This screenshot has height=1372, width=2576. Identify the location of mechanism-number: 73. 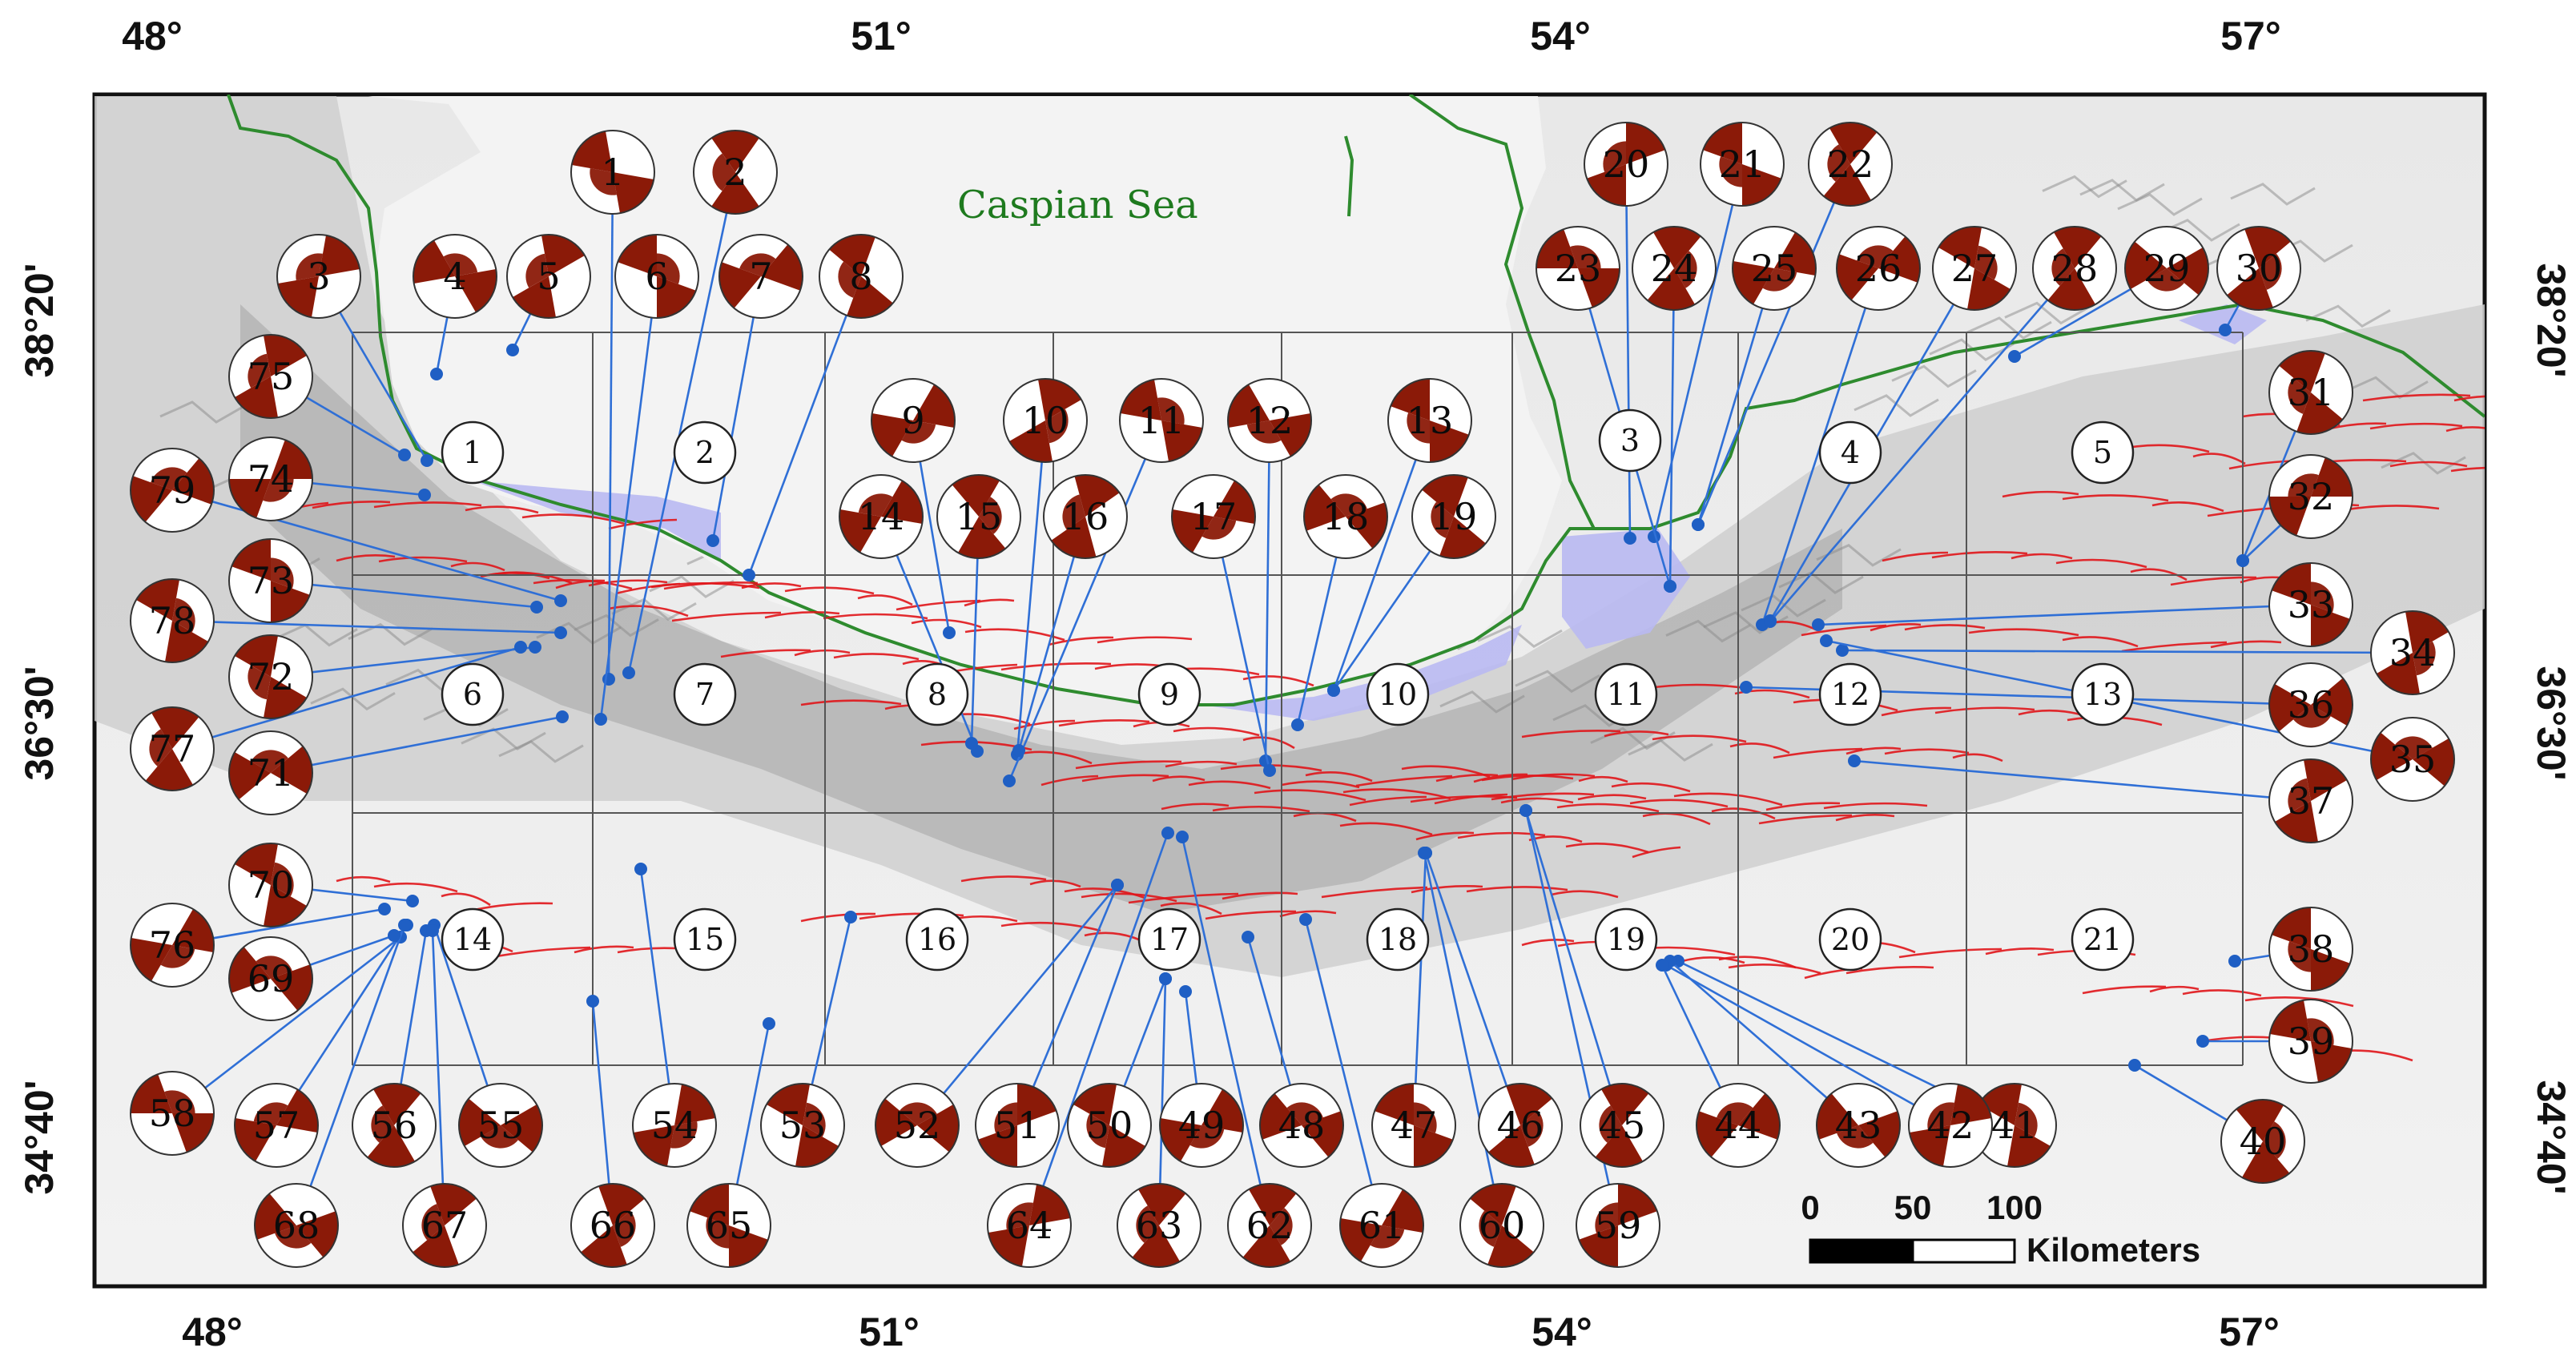
(271, 580).